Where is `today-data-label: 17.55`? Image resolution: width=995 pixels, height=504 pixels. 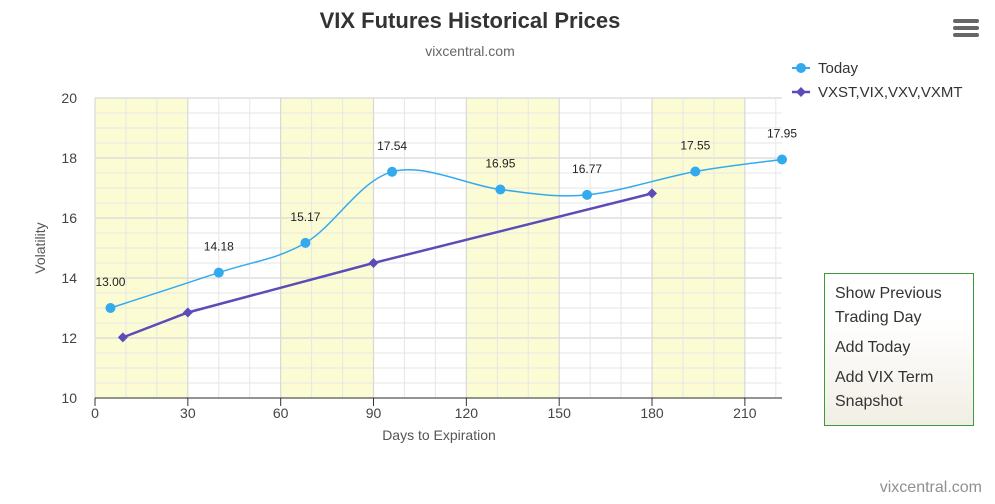 today-data-label: 17.55 is located at coordinates (695, 146).